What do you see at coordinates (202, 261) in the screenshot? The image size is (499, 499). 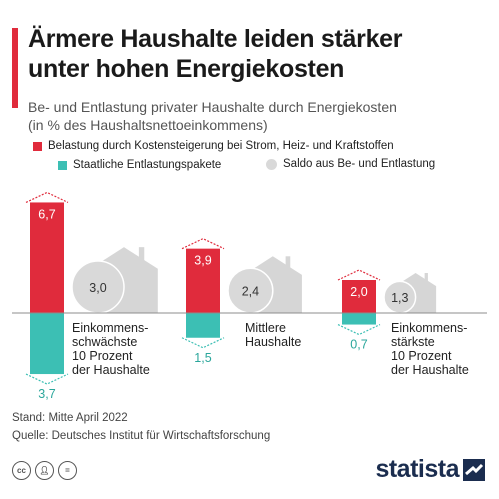 I see `data-label-belastung: 3,9` at bounding box center [202, 261].